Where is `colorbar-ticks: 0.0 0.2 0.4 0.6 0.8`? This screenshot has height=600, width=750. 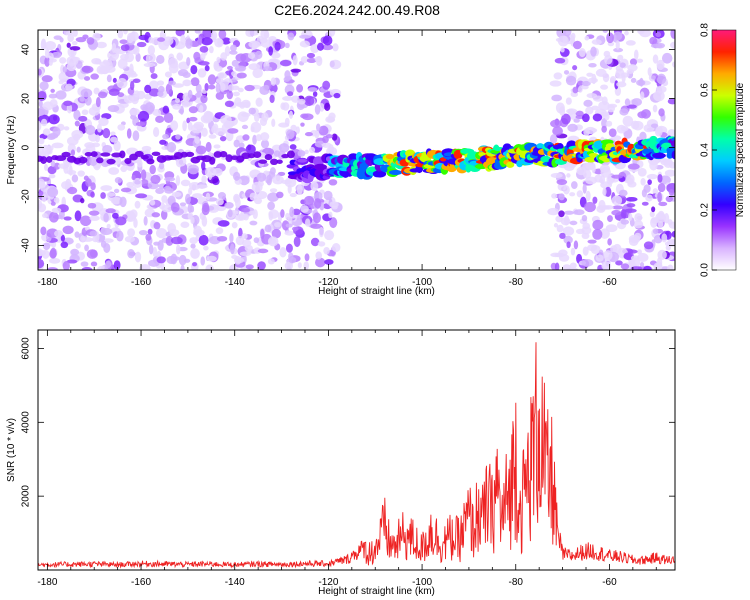
colorbar-ticks: 0.0 0.2 0.4 0.6 0.8 is located at coordinates (708, 150).